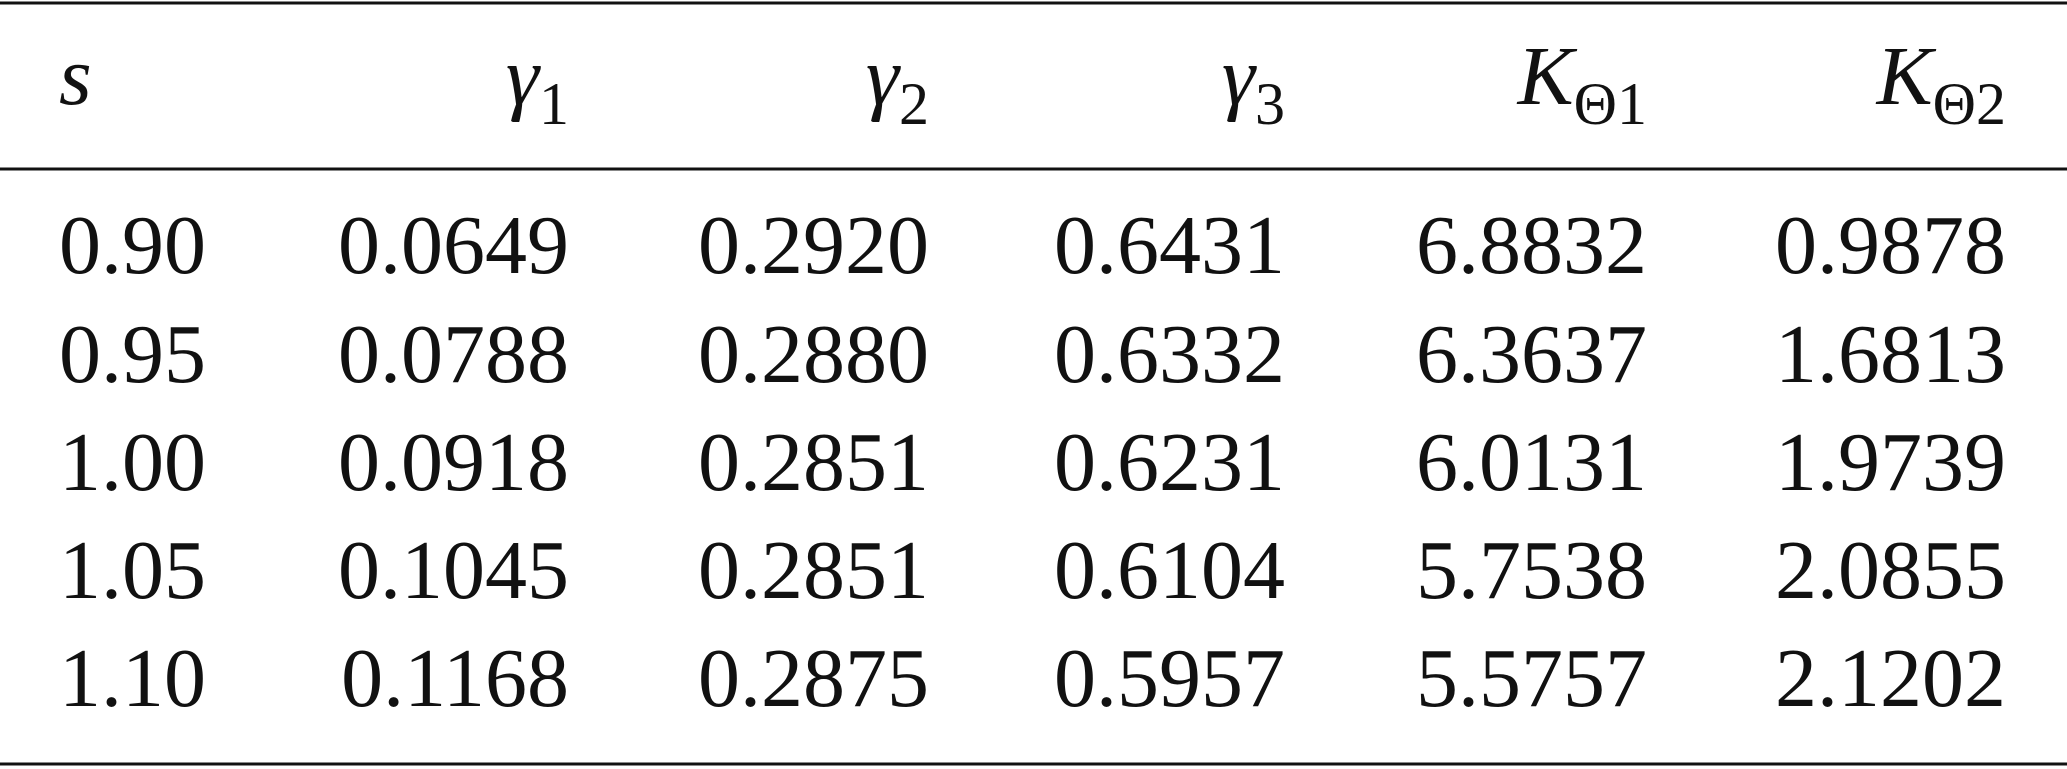  I want to click on cell: 0.6431, so click(1169, 245).